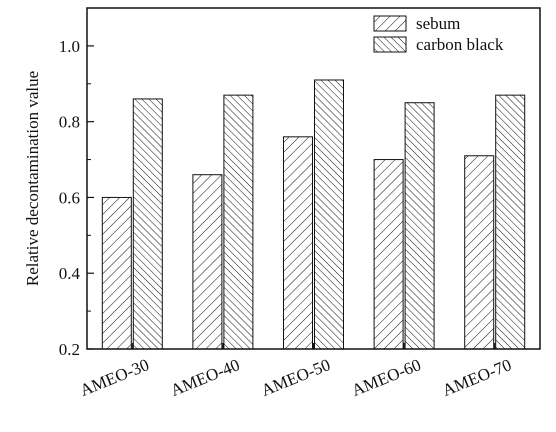 The width and height of the screenshot is (556, 432). Describe the element at coordinates (69, 122) in the screenshot. I see `y-tick-label: 0.8` at that location.